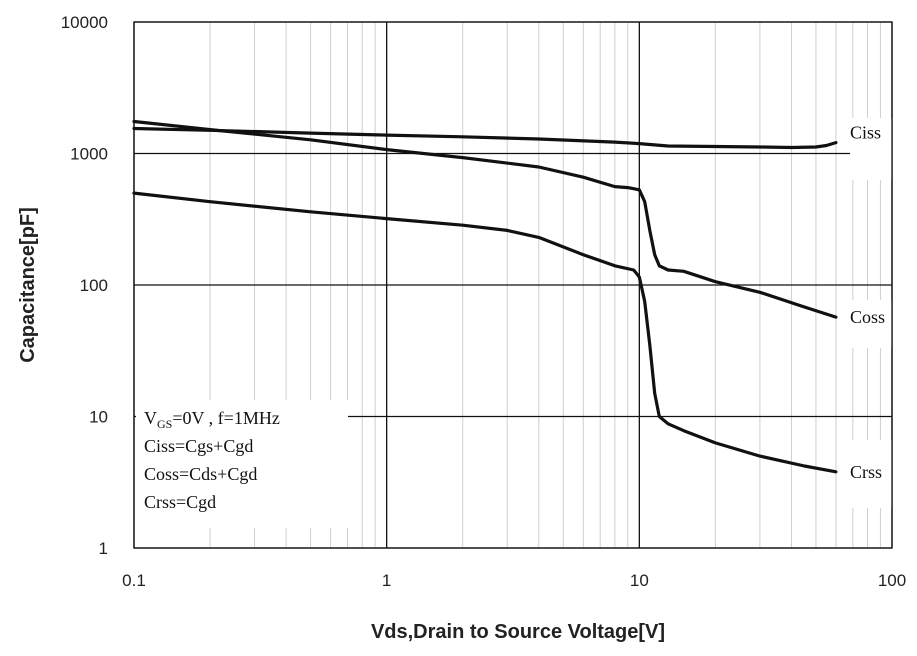  Describe the element at coordinates (89, 154) in the screenshot. I see `y-tick-label: 1000` at that location.